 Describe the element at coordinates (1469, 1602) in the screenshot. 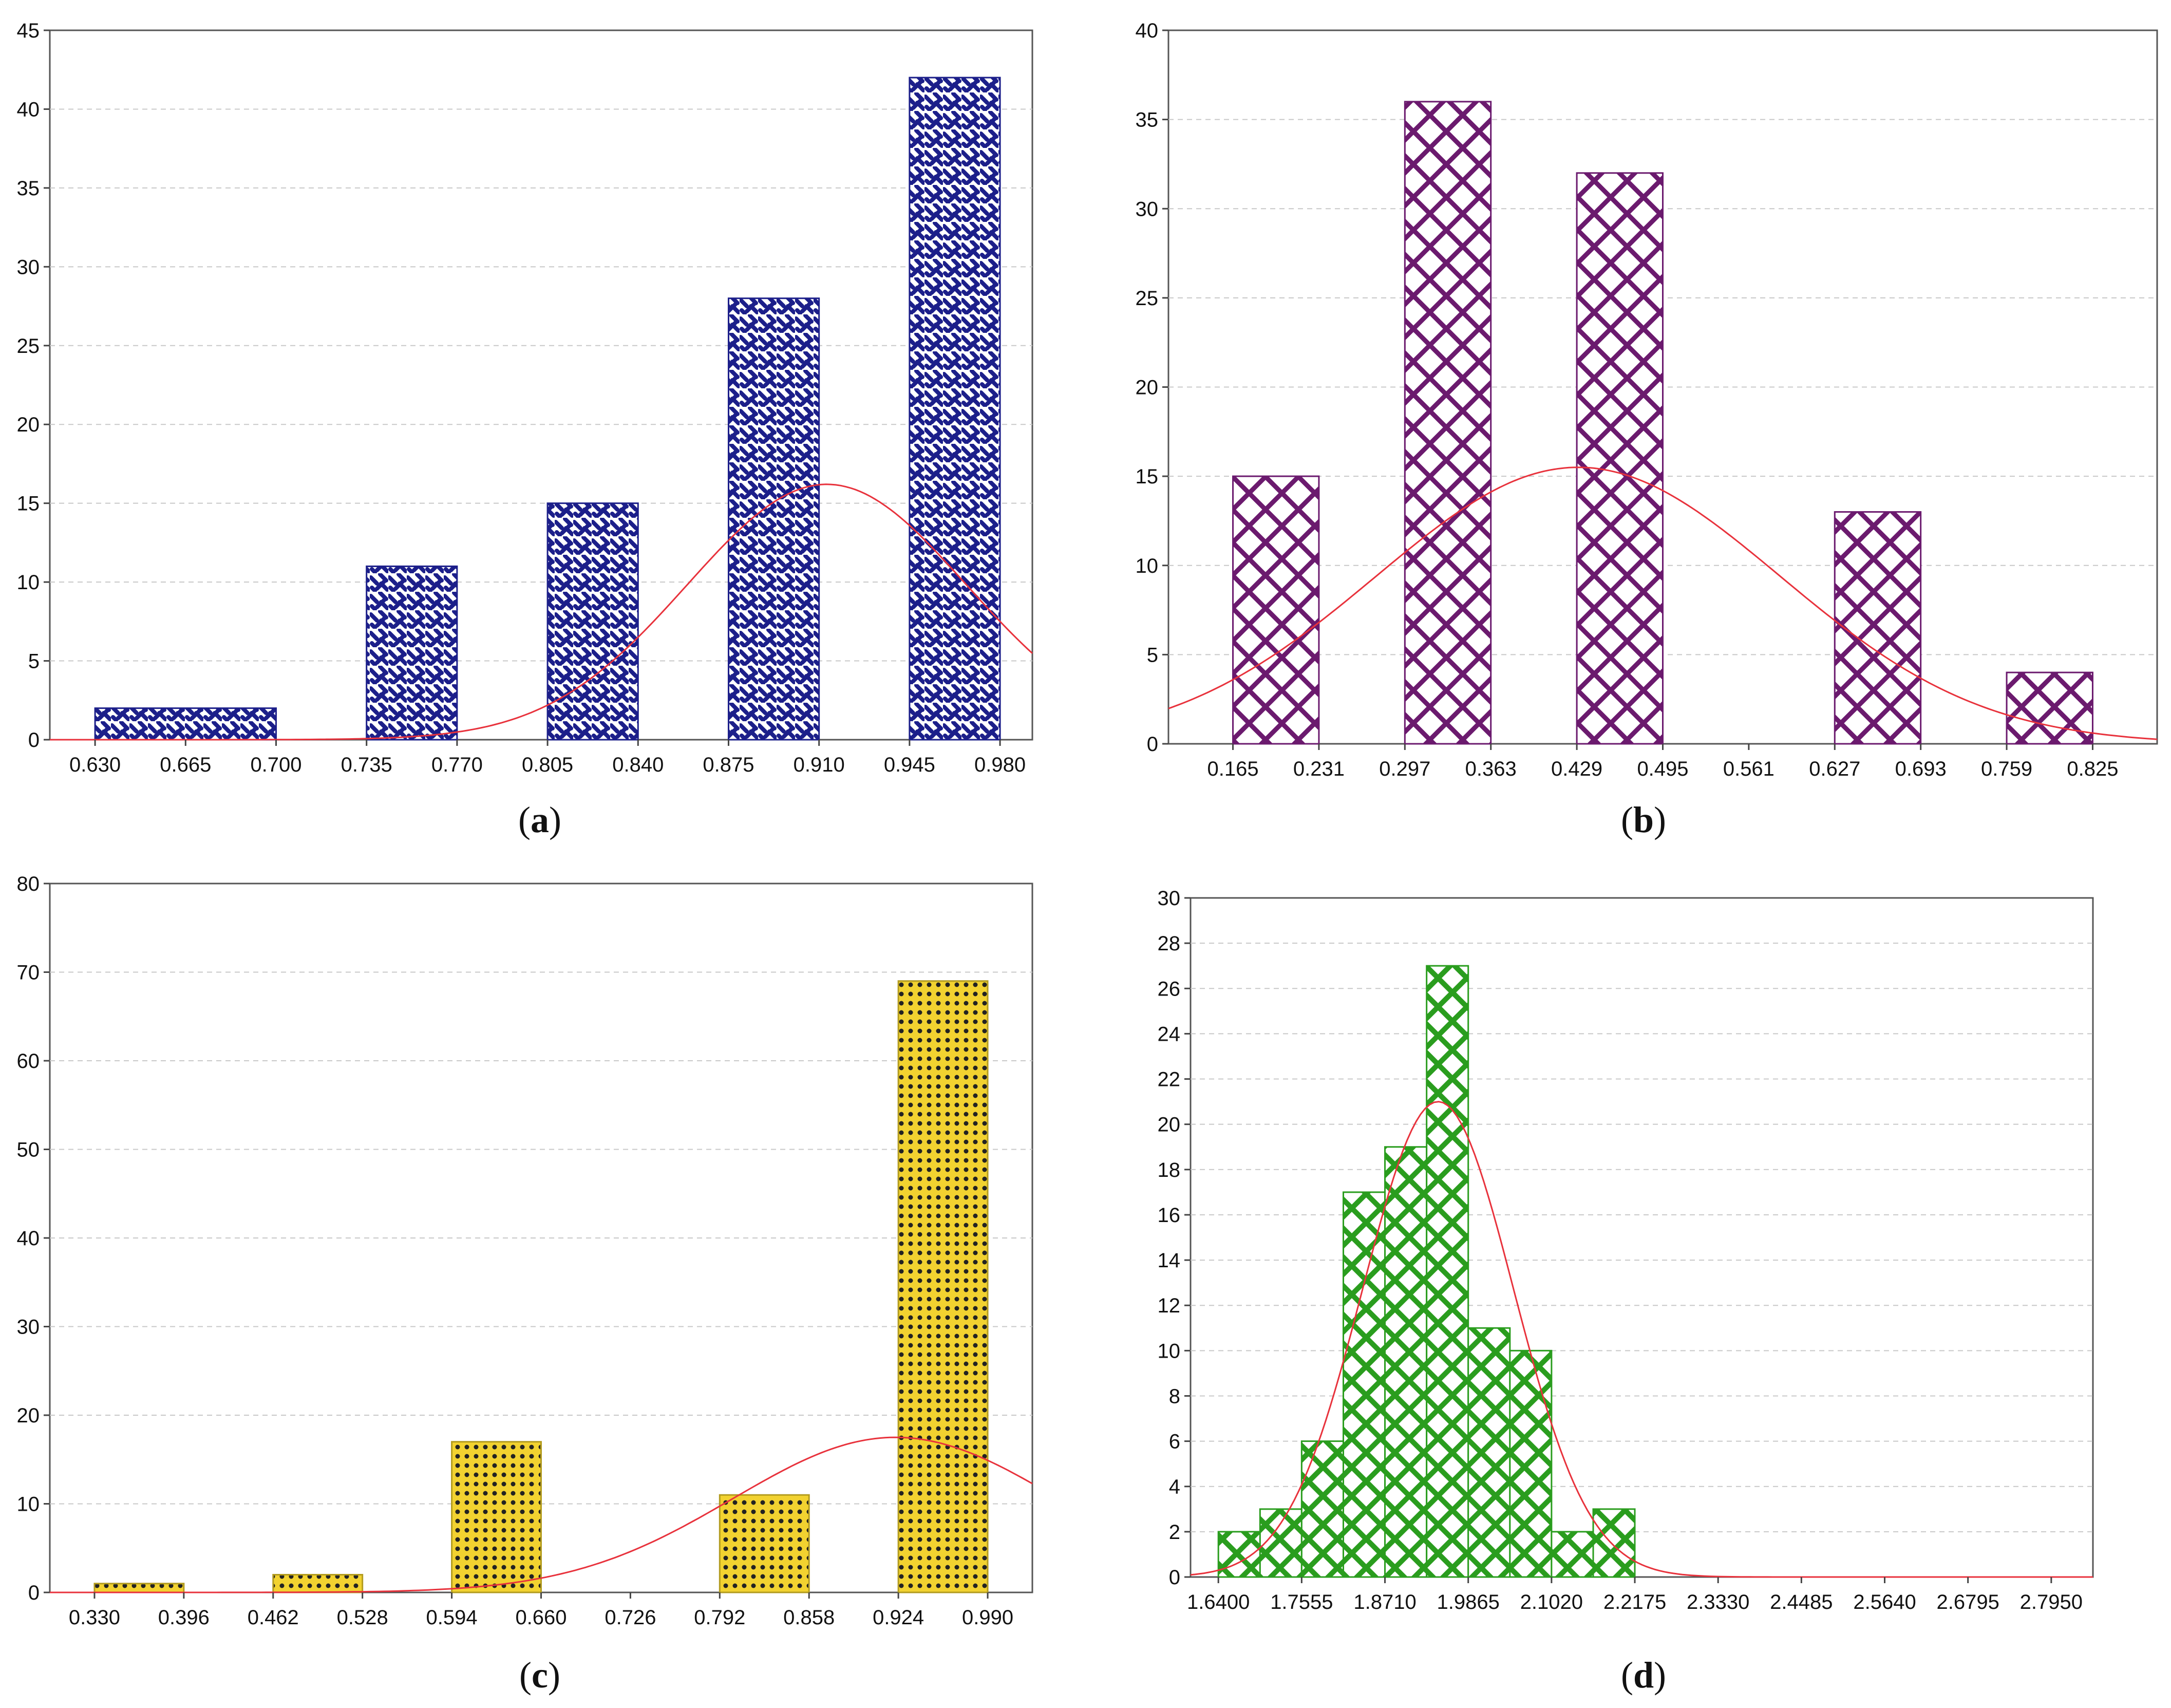

I see `x-tick-label: 1.9865` at that location.